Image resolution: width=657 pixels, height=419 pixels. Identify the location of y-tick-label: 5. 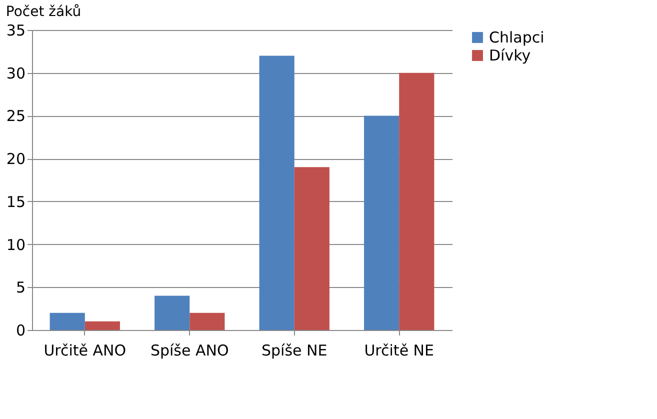
(21, 287).